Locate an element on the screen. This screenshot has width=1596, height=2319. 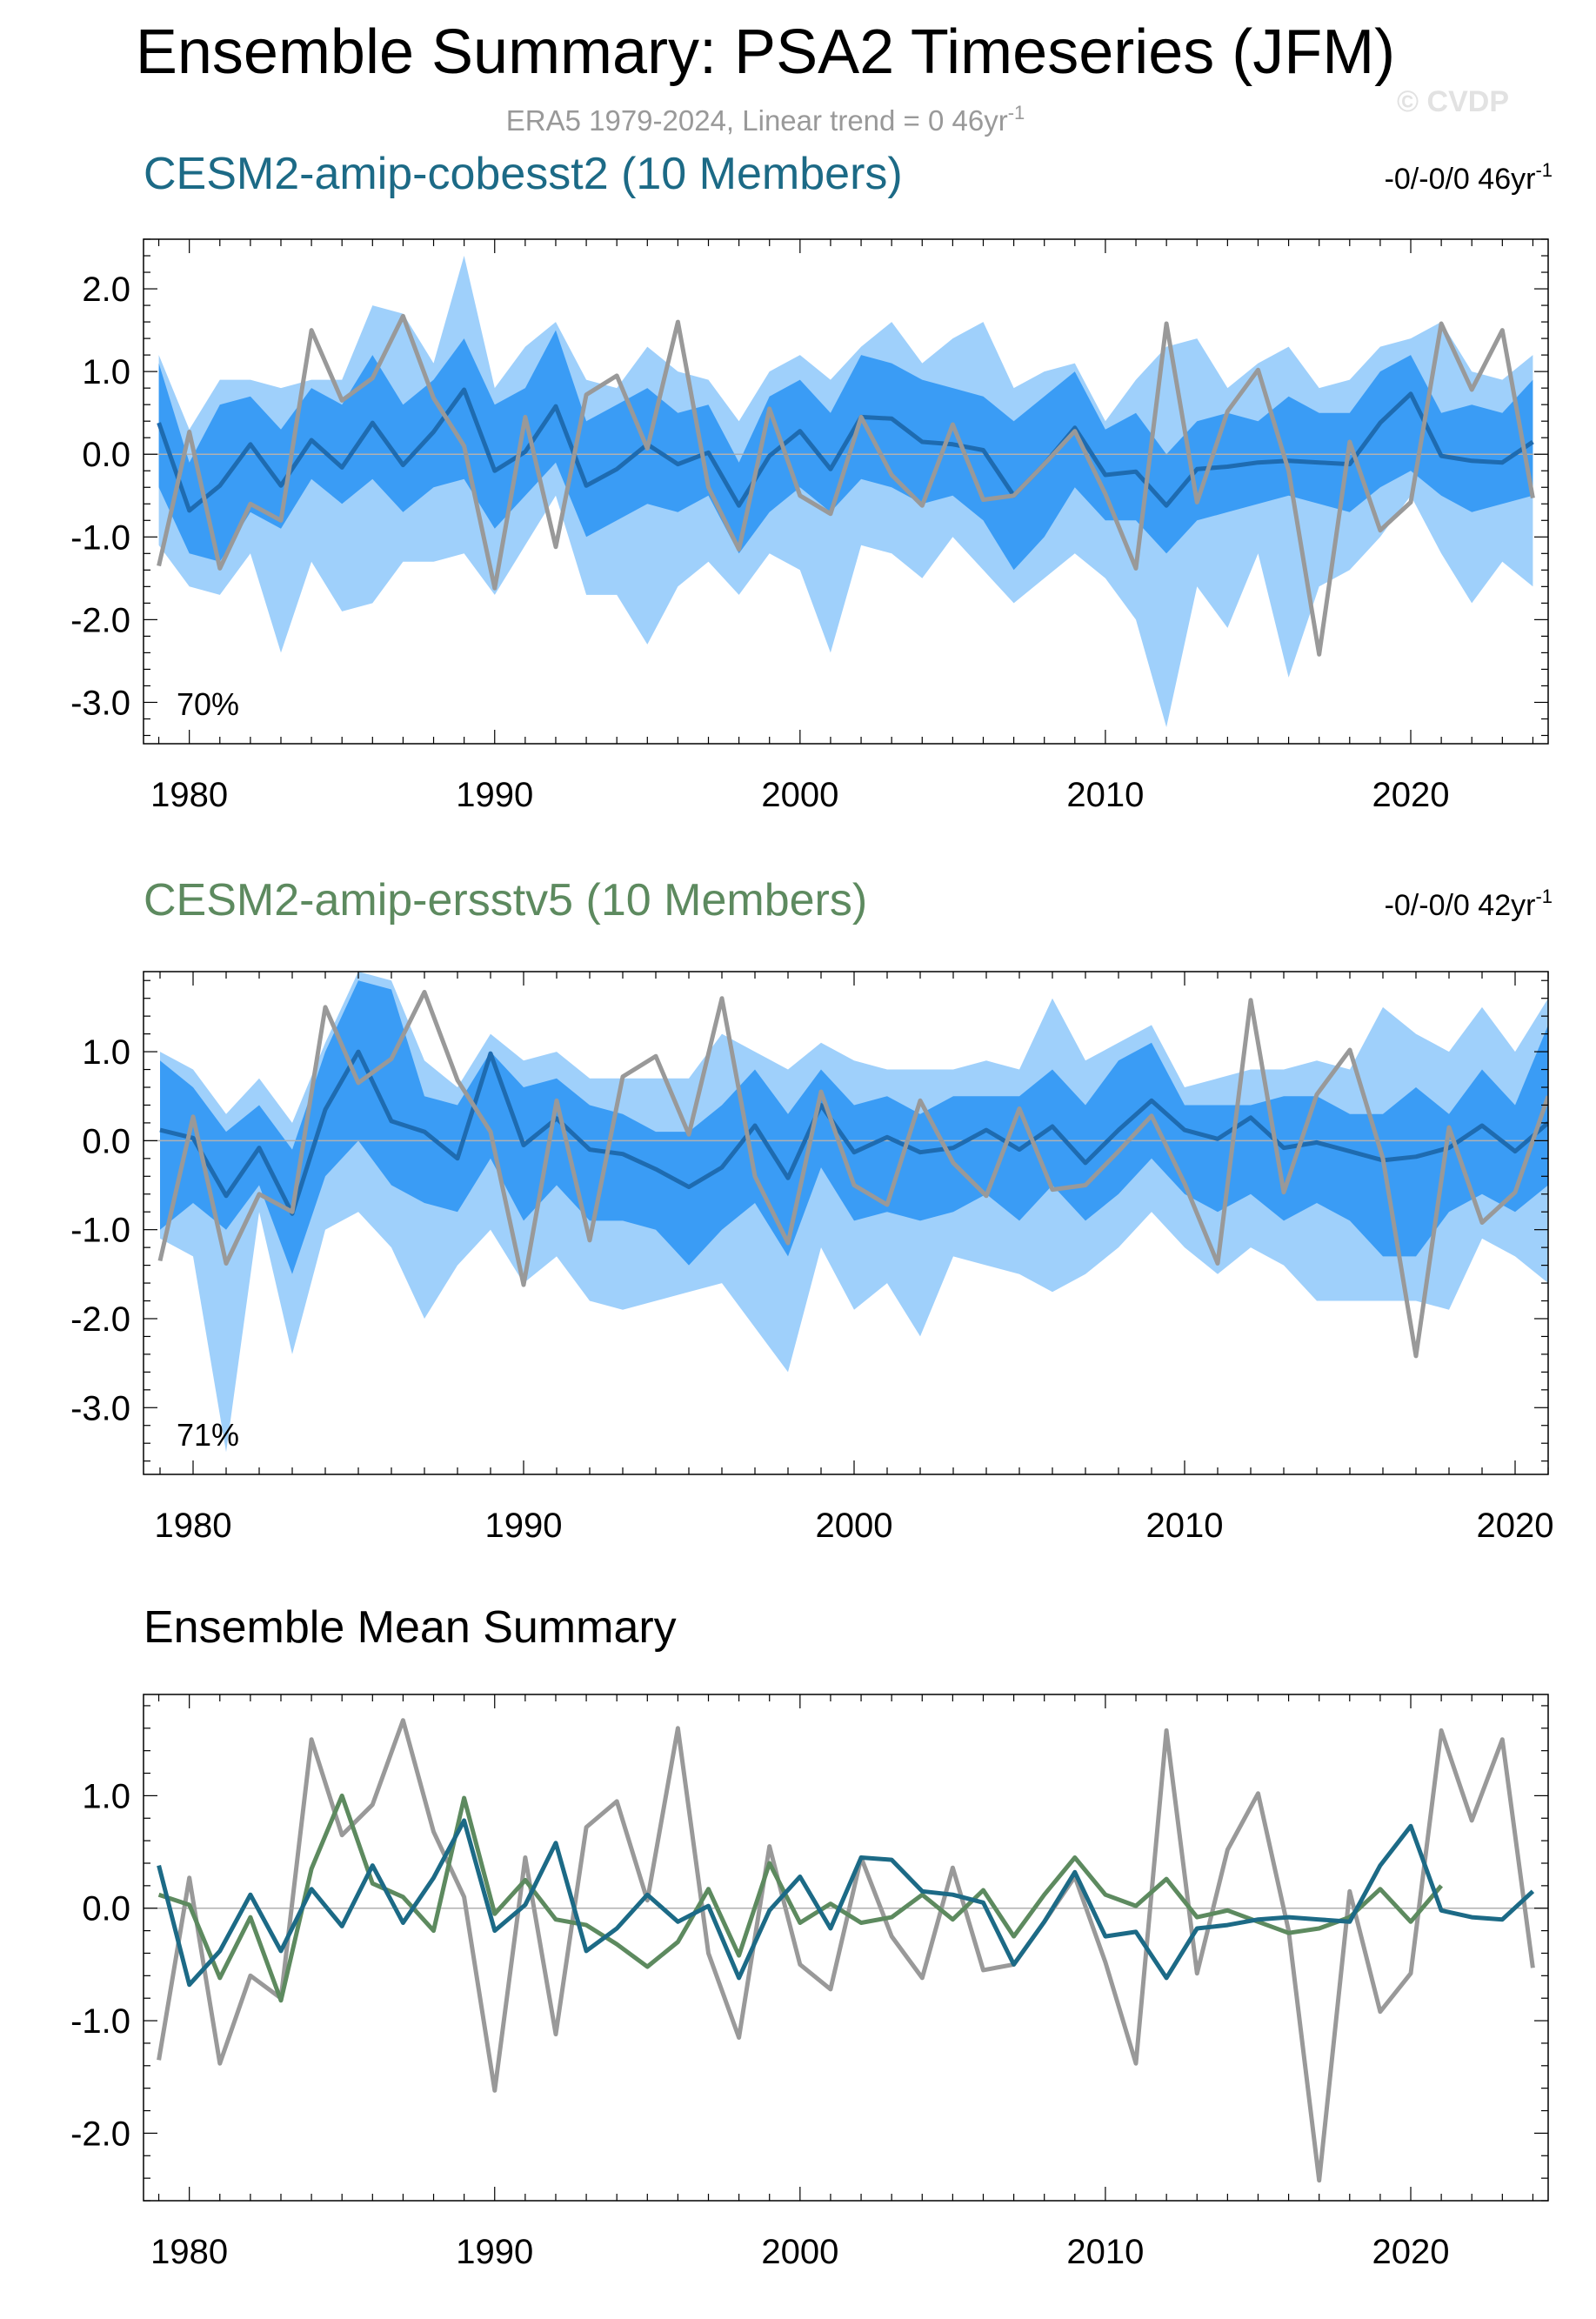
panel-title: CESM2-amip-ersstv5 (10 Members) is located at coordinates (505, 900).